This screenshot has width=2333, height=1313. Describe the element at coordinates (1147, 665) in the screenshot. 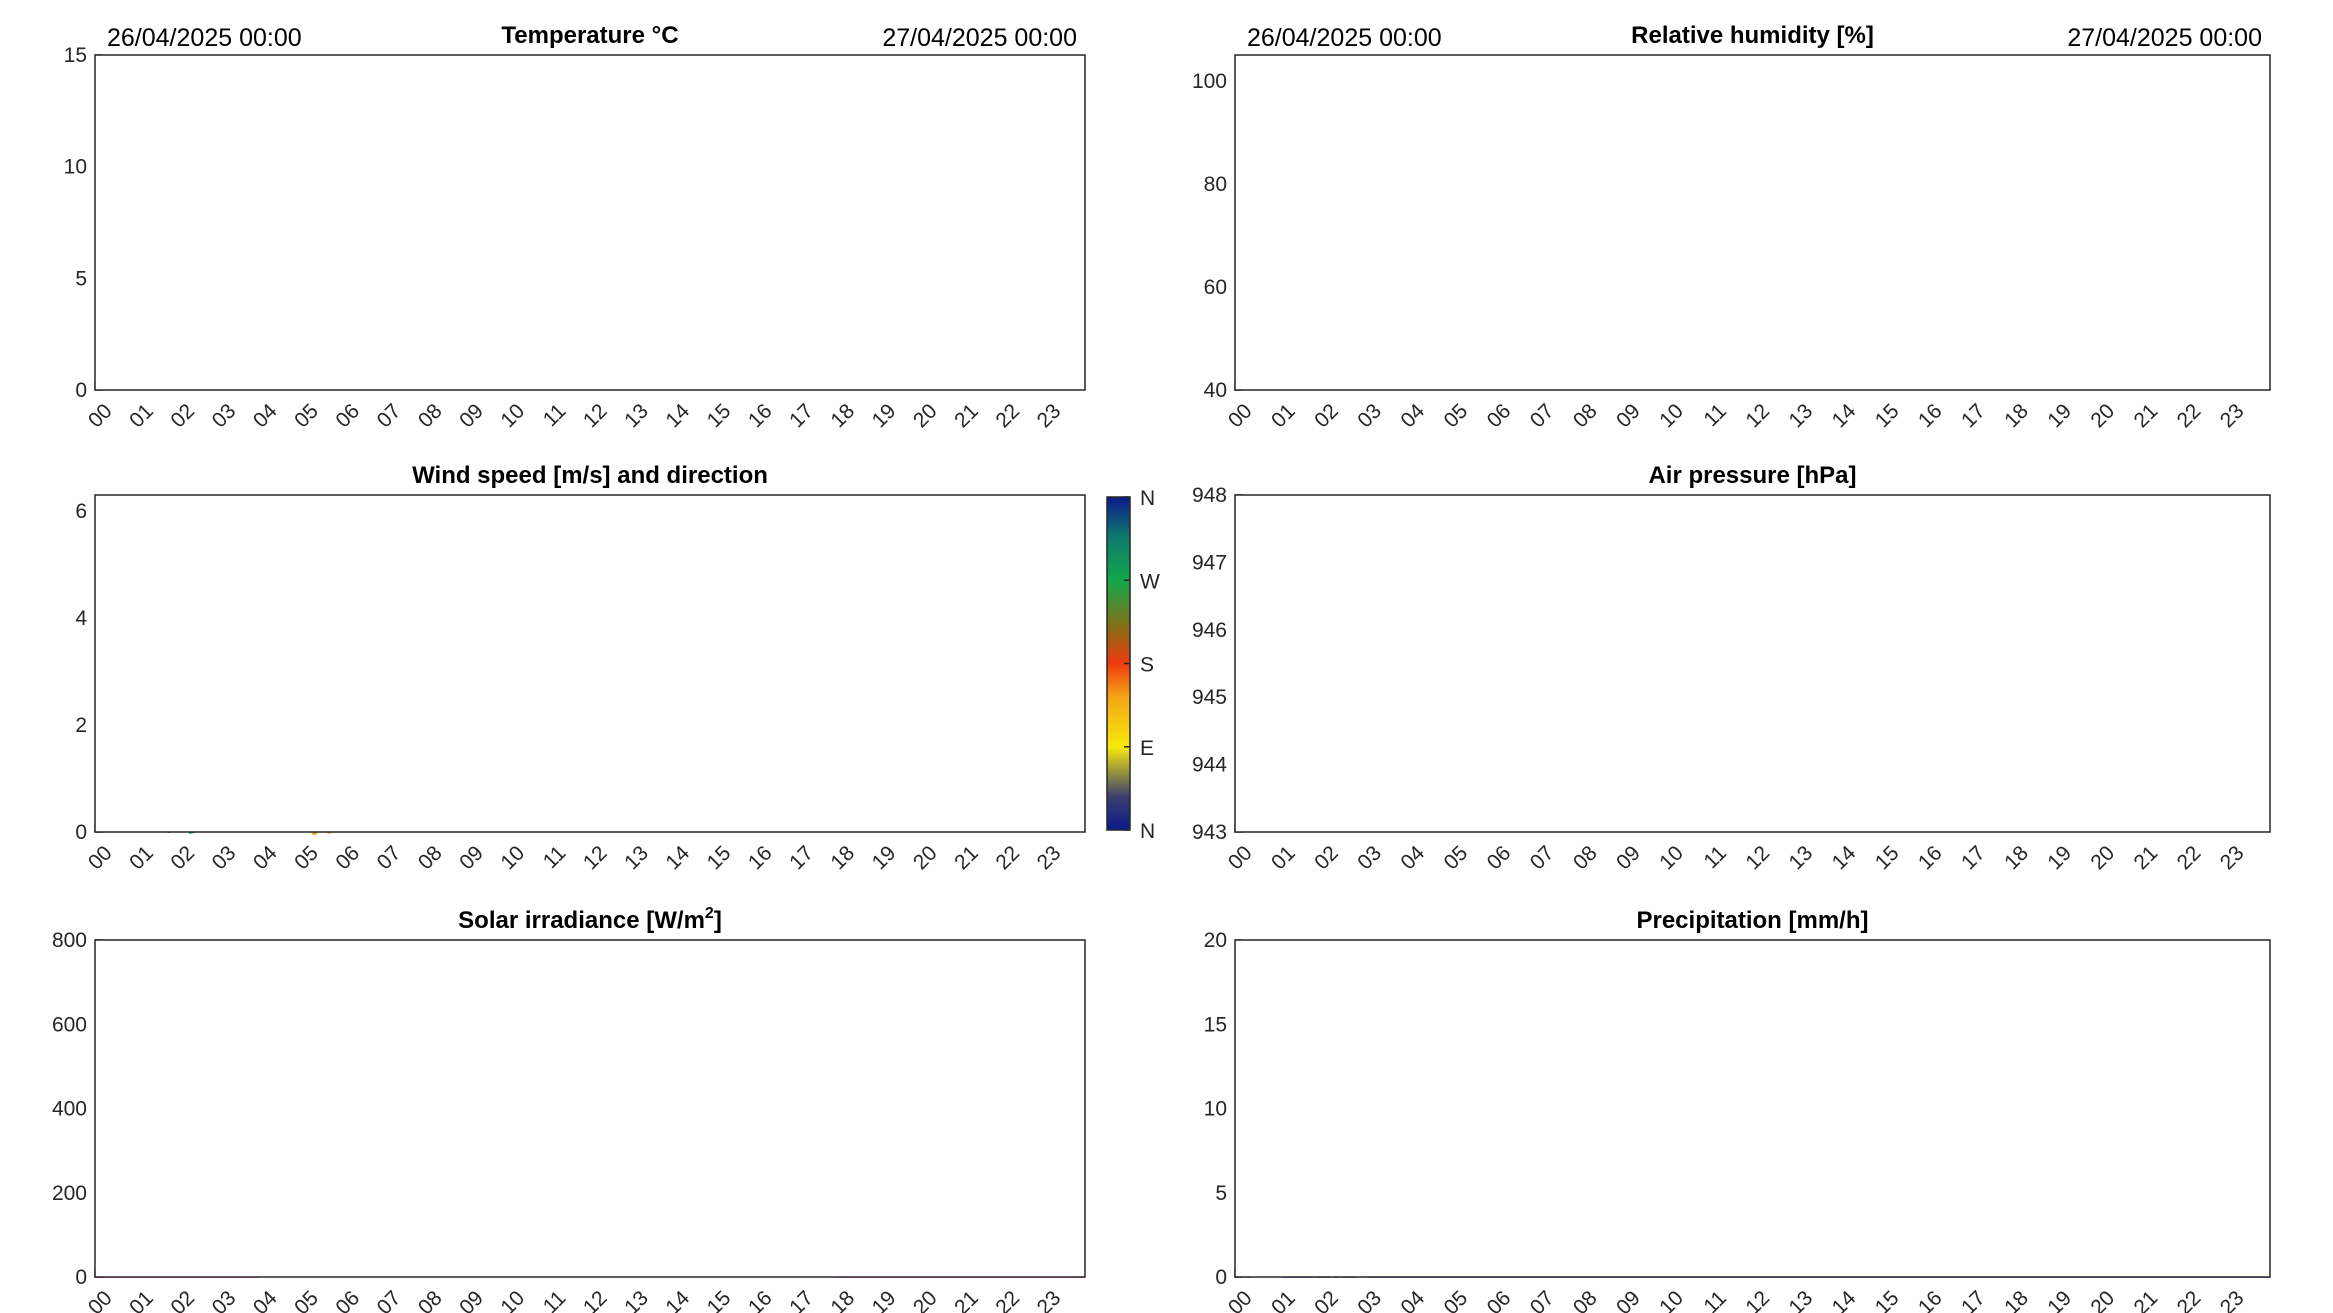

I see `colorbar-label: S` at that location.